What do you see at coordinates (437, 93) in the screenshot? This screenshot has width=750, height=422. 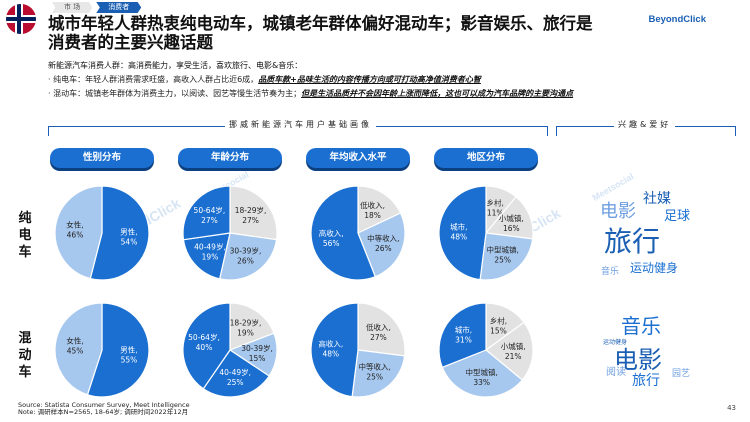 I see `bullet-hybrid-highlight: 但是生活品质并不会因年龄上涨而降低，这也可以成为汽车品牌的主要沟通点` at bounding box center [437, 93].